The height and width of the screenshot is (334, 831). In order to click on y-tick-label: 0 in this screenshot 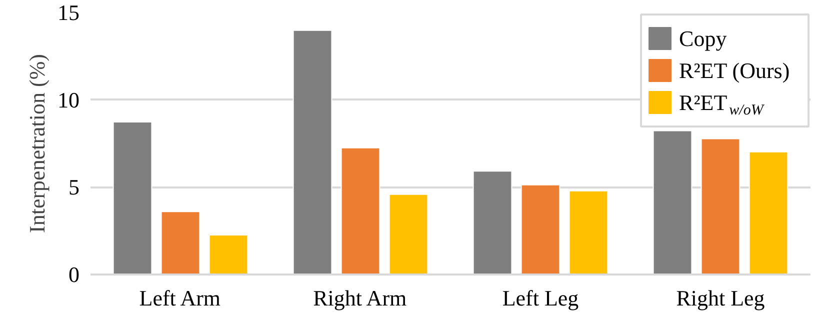, I will do `click(74, 274)`.